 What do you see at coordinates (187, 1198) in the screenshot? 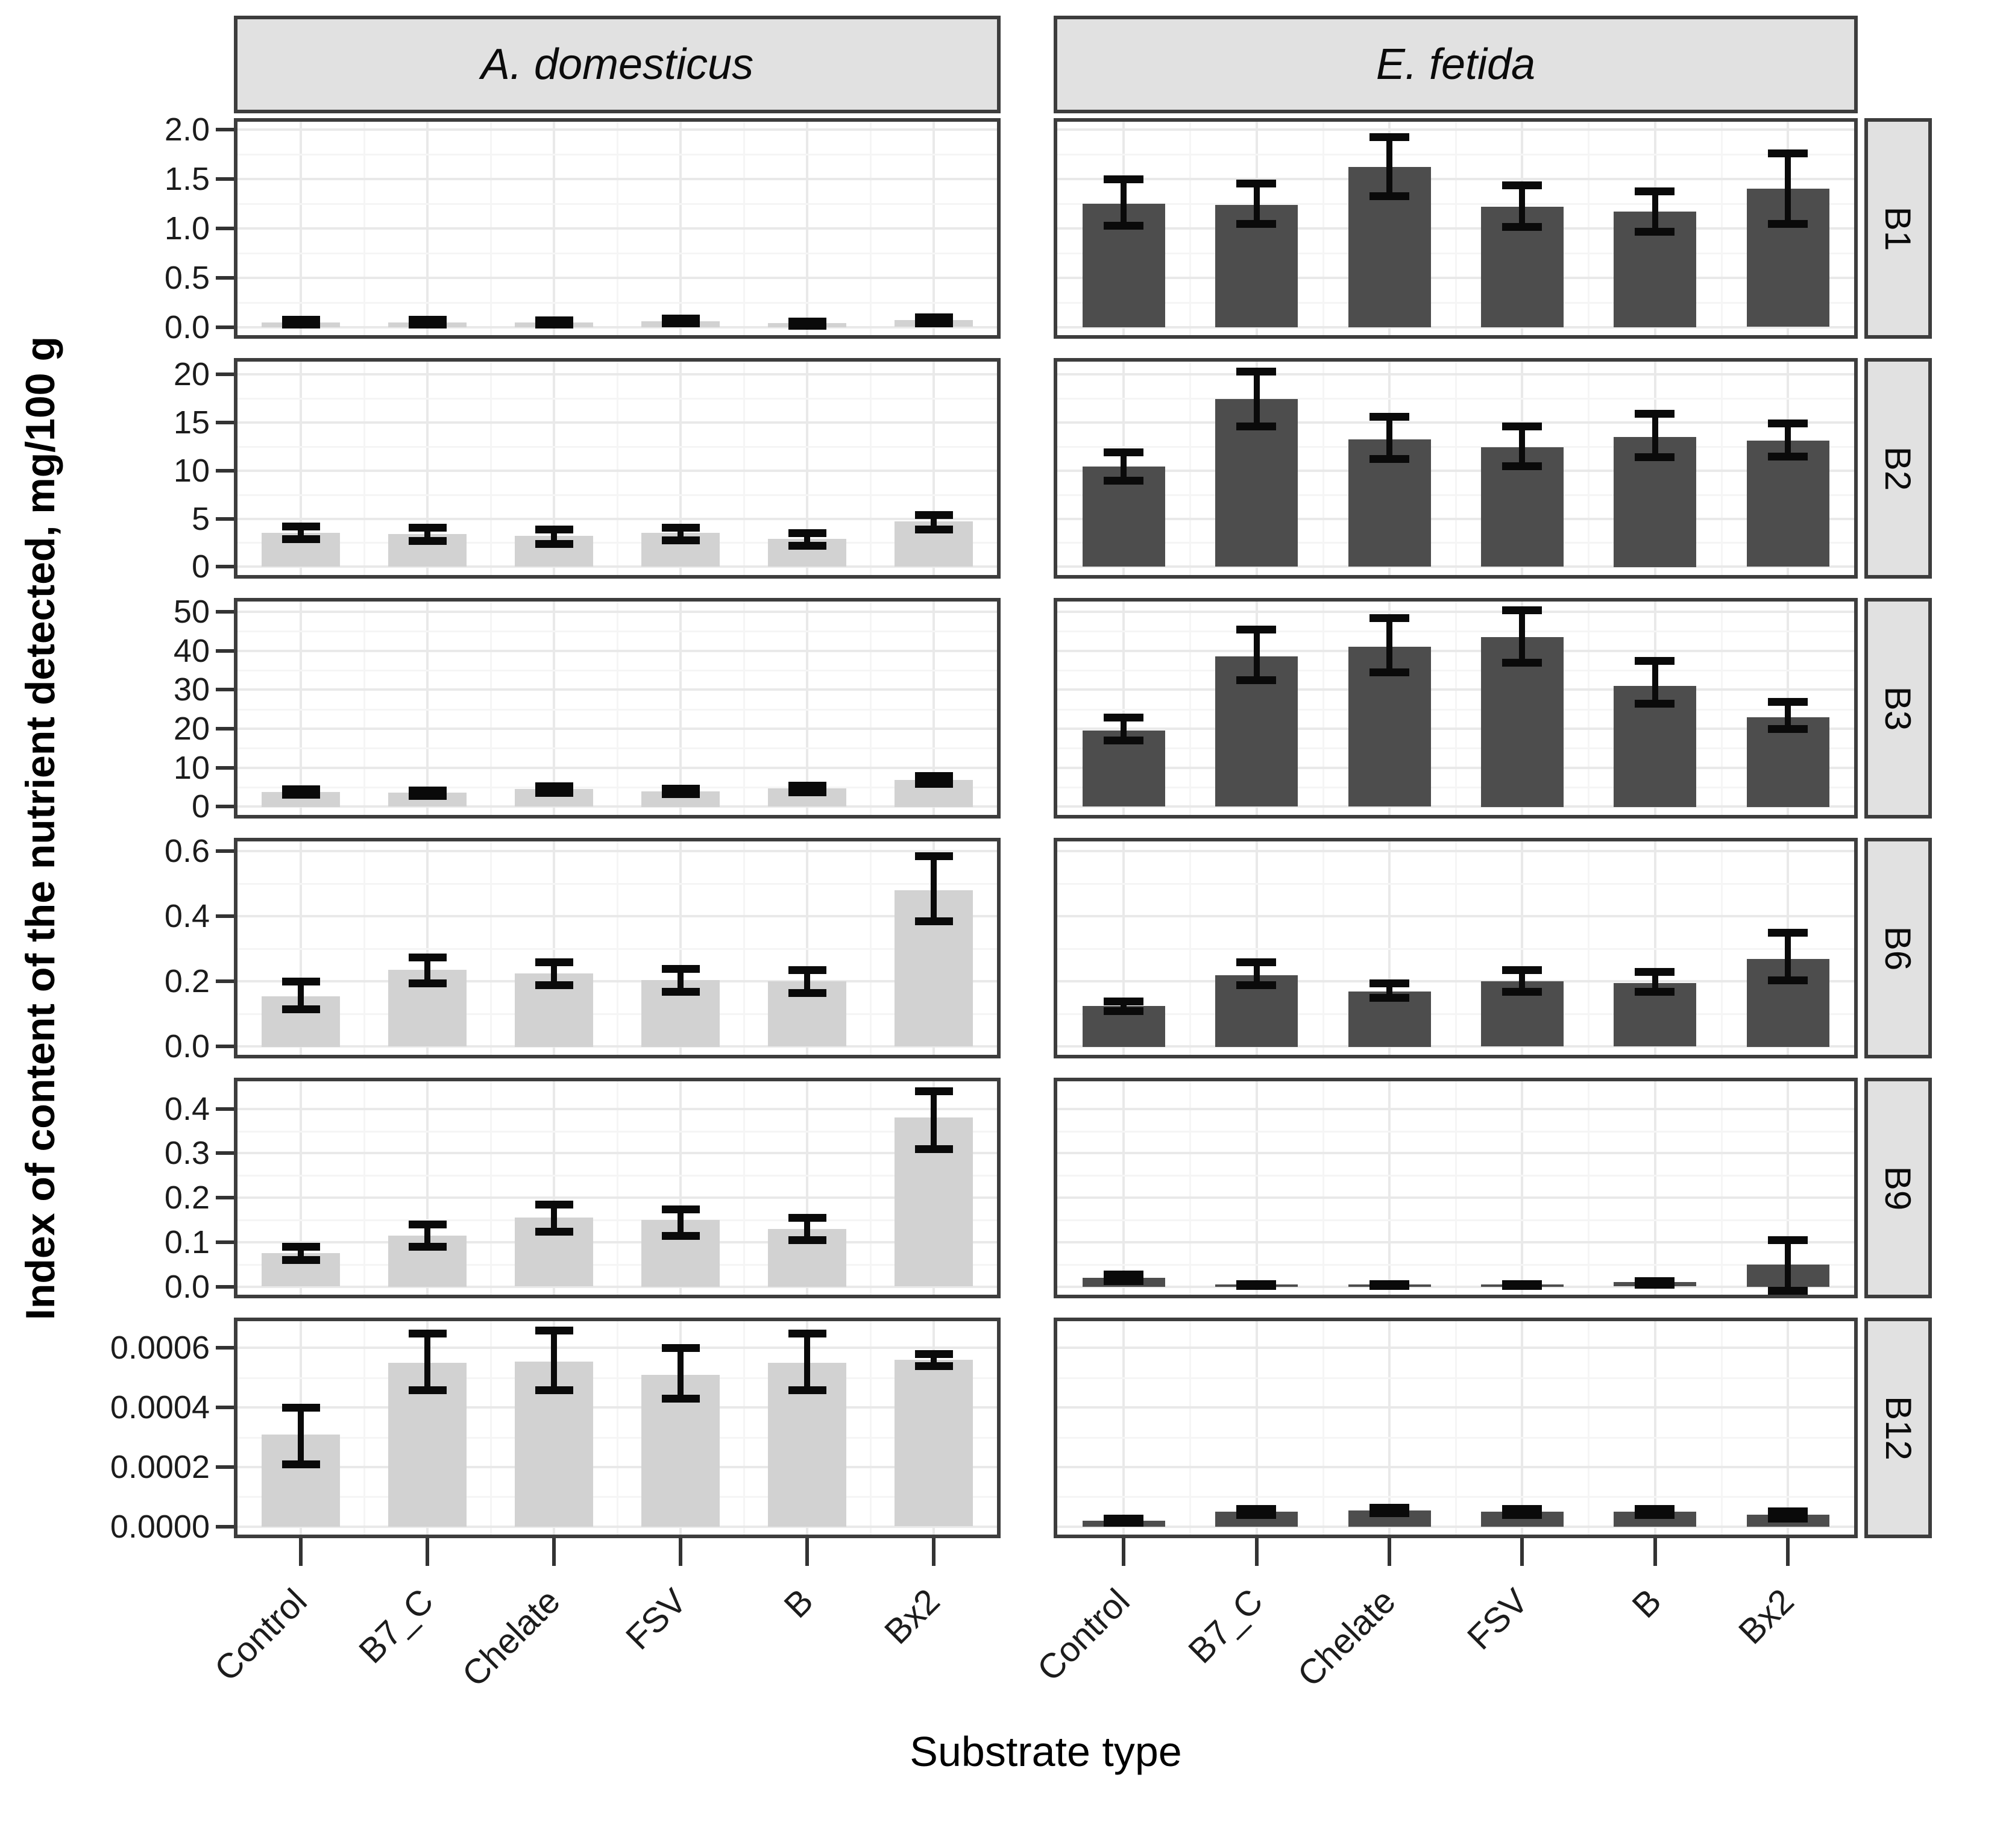
I see `y-tick-label: 0.2` at bounding box center [187, 1198].